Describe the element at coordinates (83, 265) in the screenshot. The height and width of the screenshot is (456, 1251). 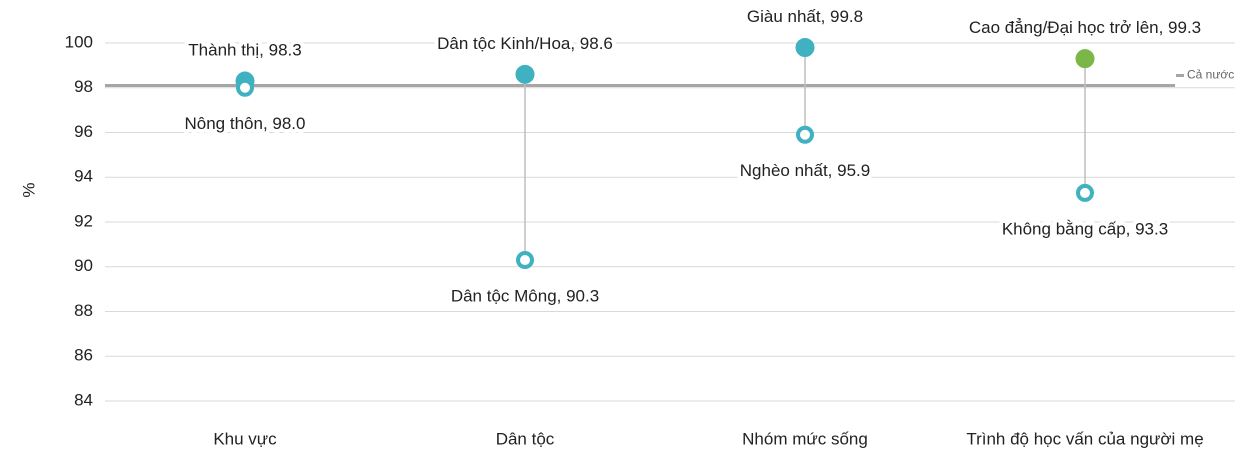
I see `y-tick-label: 90` at that location.